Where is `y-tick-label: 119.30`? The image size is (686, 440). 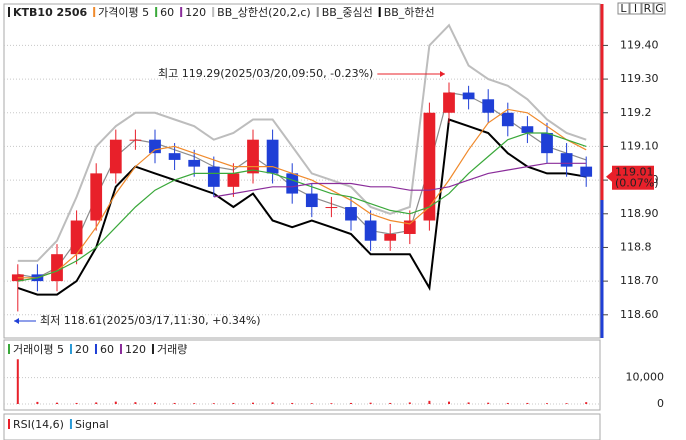 y-tick-label: 119.30 is located at coordinates (639, 78).